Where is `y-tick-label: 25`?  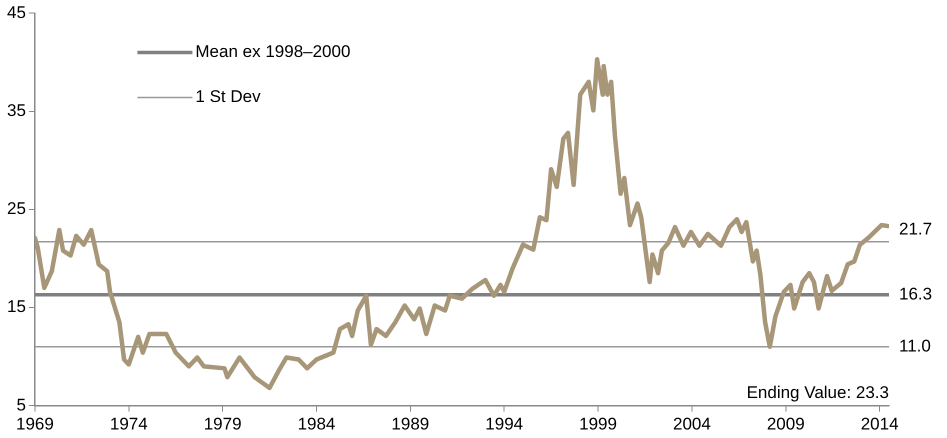
y-tick-label: 25 is located at coordinates (16, 208).